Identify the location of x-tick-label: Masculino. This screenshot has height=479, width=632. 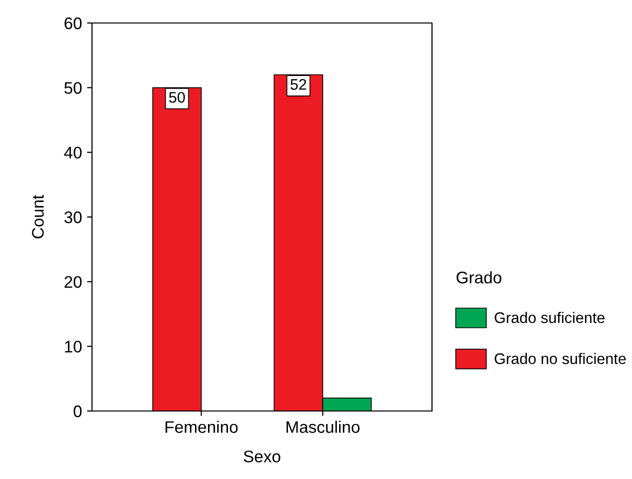
(323, 426).